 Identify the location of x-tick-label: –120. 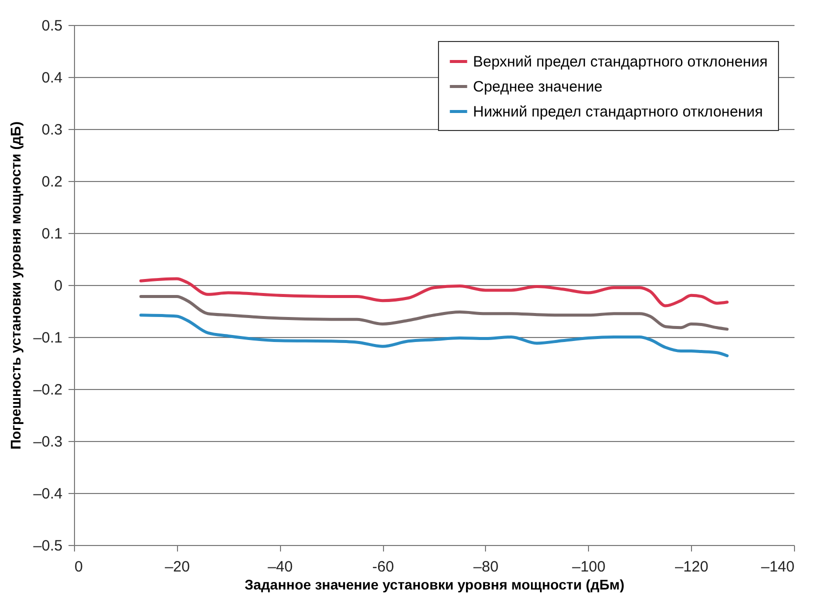
(691, 567).